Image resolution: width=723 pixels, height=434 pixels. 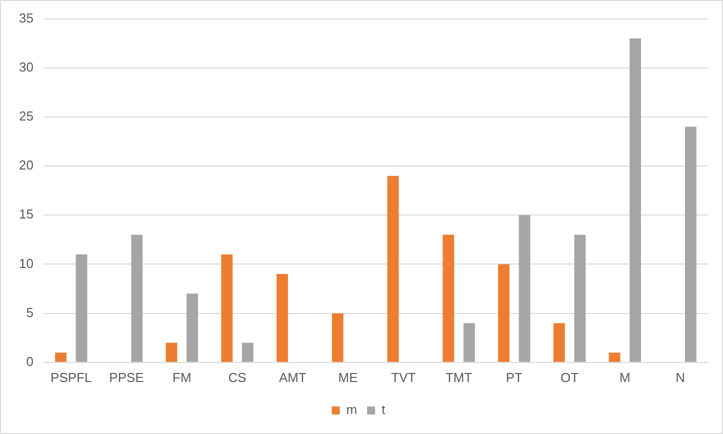 I want to click on legend-label: t, so click(x=384, y=410).